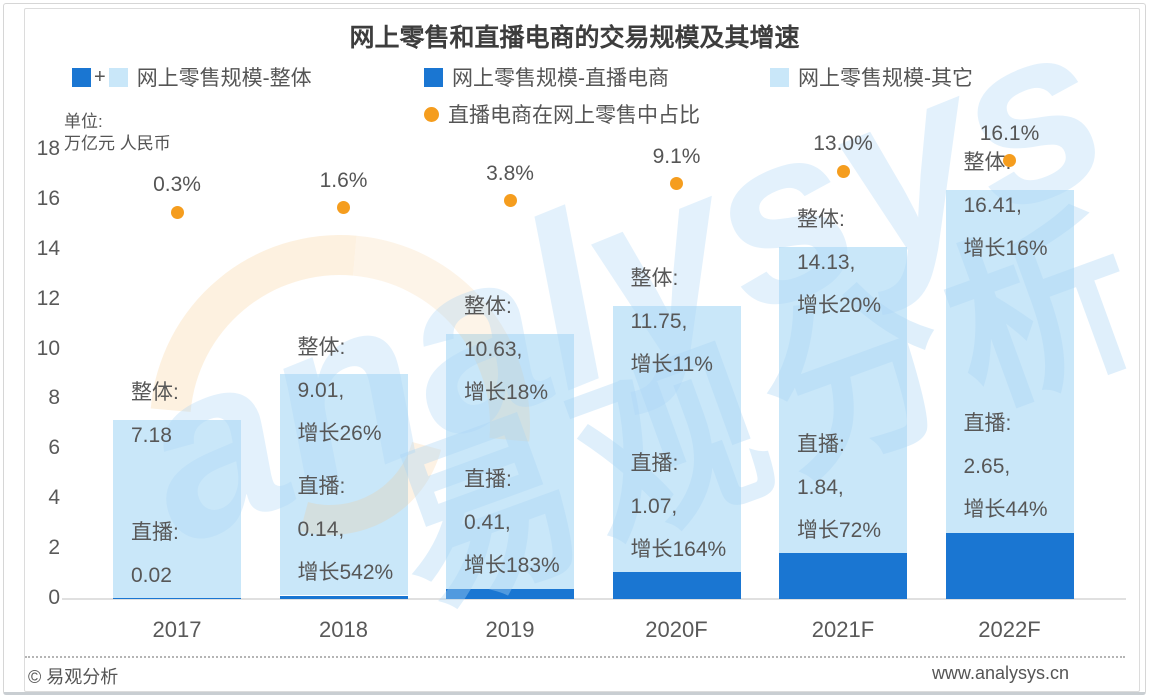  What do you see at coordinates (343, 629) in the screenshot?
I see `x-axis-tick: 2018` at bounding box center [343, 629].